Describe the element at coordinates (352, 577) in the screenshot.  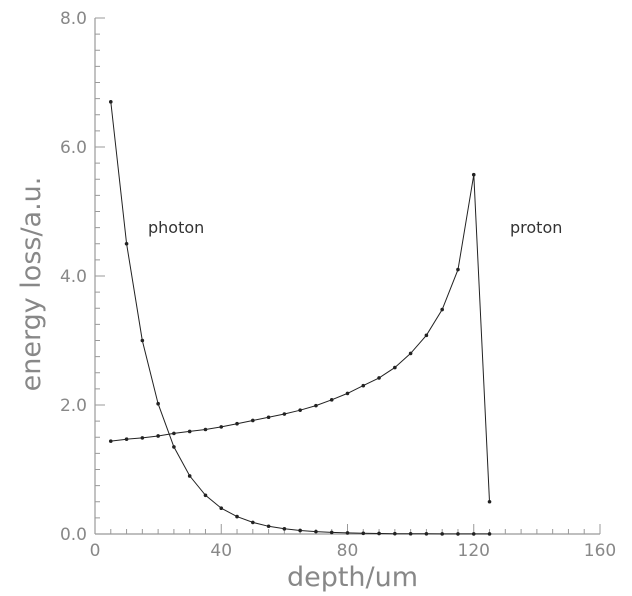
I see `x-axis-title: depth/um` at that location.